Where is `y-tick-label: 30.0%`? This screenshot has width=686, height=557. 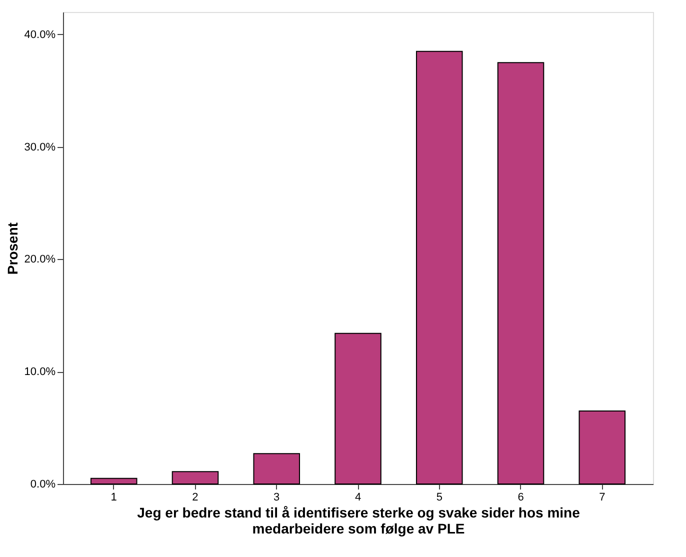
y-tick-label: 30.0% is located at coordinates (40, 147).